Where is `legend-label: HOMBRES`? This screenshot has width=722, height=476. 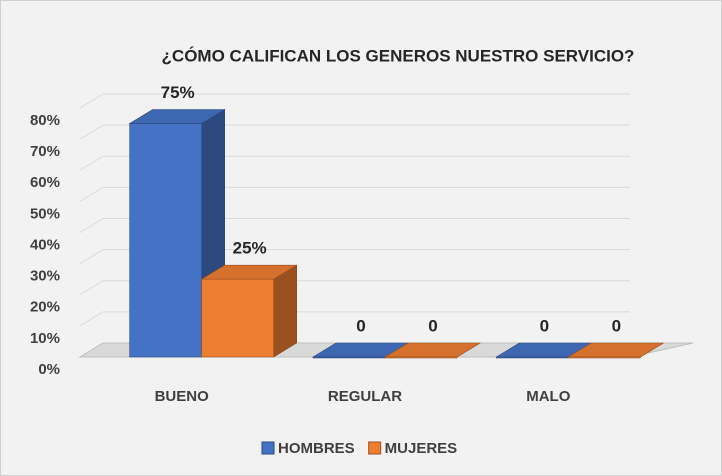
legend-label: HOMBRES is located at coordinates (316, 448).